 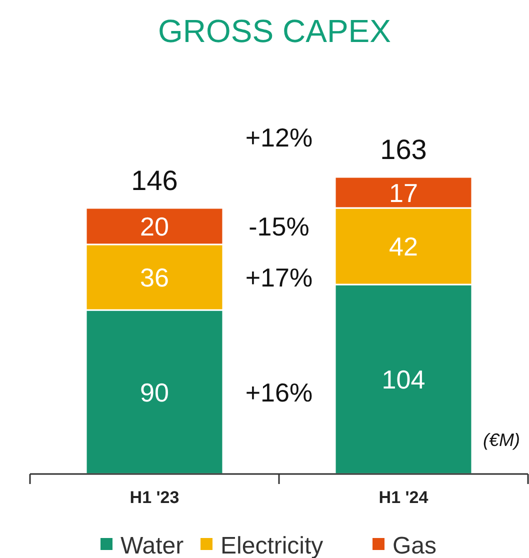 What do you see at coordinates (154, 277) in the screenshot?
I see `data-label: 36` at bounding box center [154, 277].